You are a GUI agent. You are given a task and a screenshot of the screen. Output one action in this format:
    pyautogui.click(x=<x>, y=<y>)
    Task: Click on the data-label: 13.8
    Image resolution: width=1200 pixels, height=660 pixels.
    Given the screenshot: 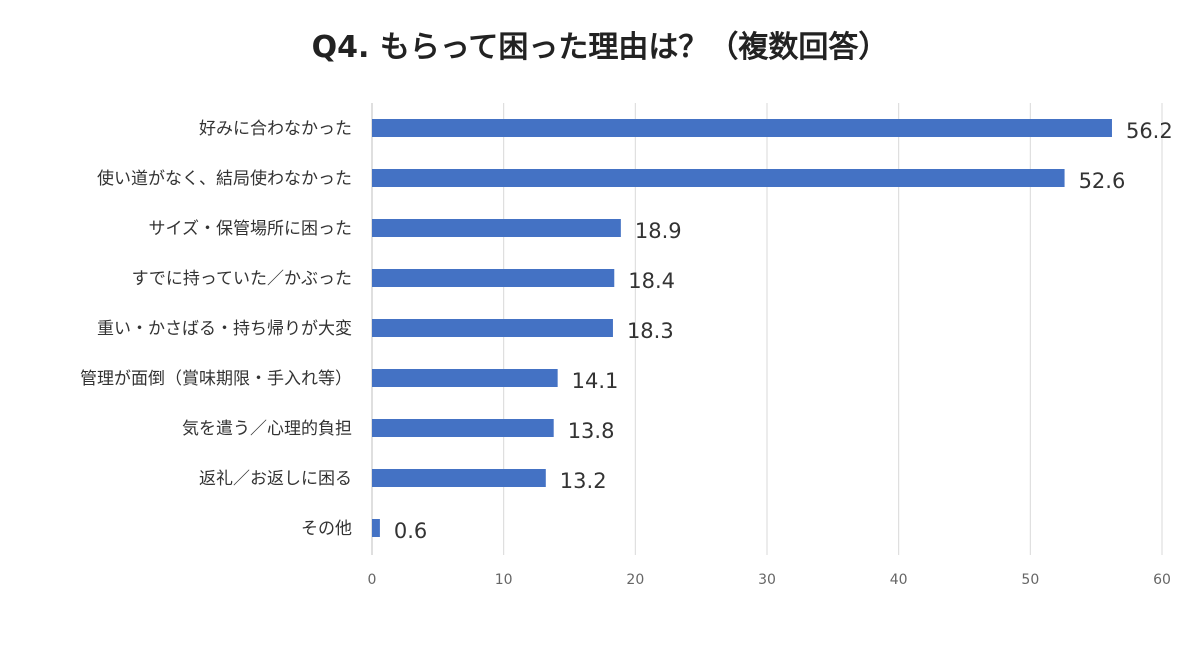 What is the action you would take?
    pyautogui.click(x=591, y=431)
    